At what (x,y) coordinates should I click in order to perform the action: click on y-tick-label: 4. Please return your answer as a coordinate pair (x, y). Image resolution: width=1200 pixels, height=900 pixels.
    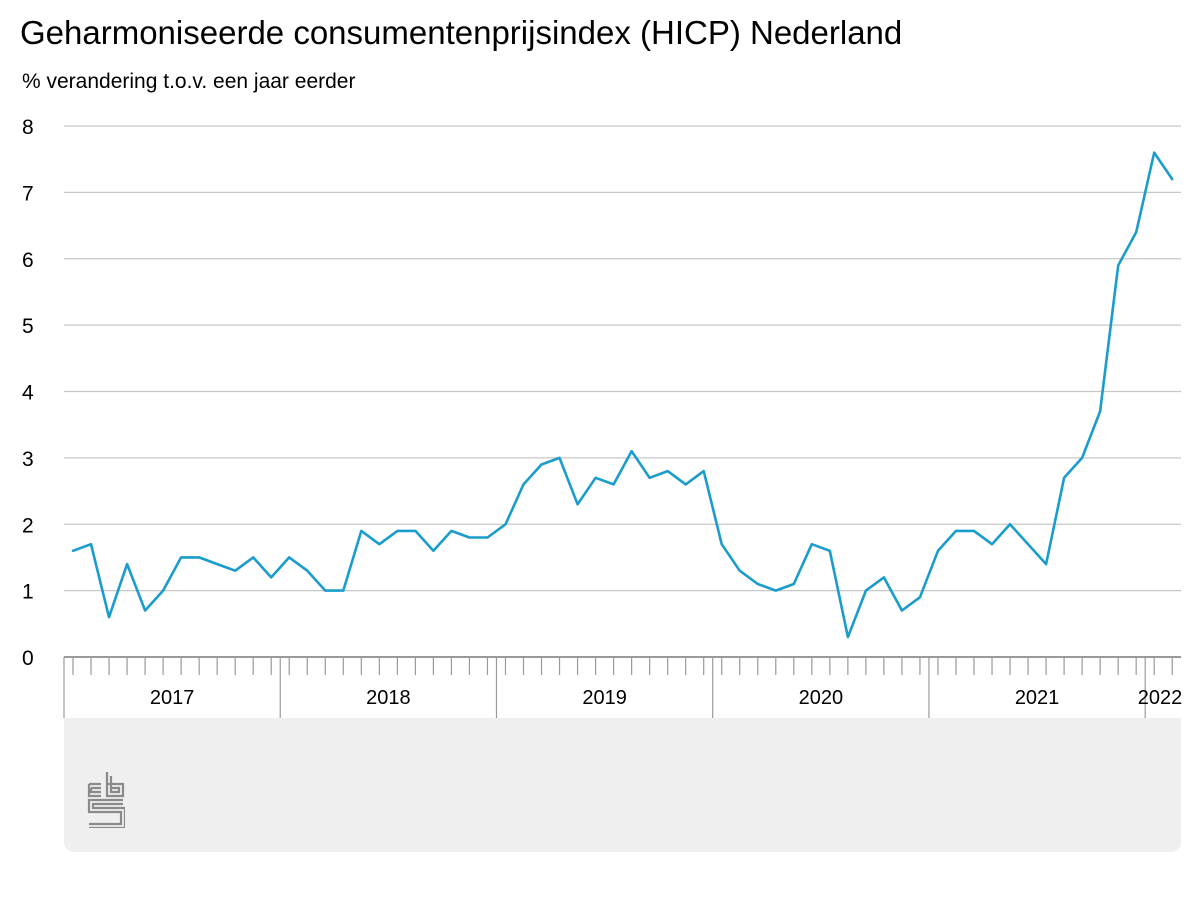
    Looking at the image, I should click on (28, 393).